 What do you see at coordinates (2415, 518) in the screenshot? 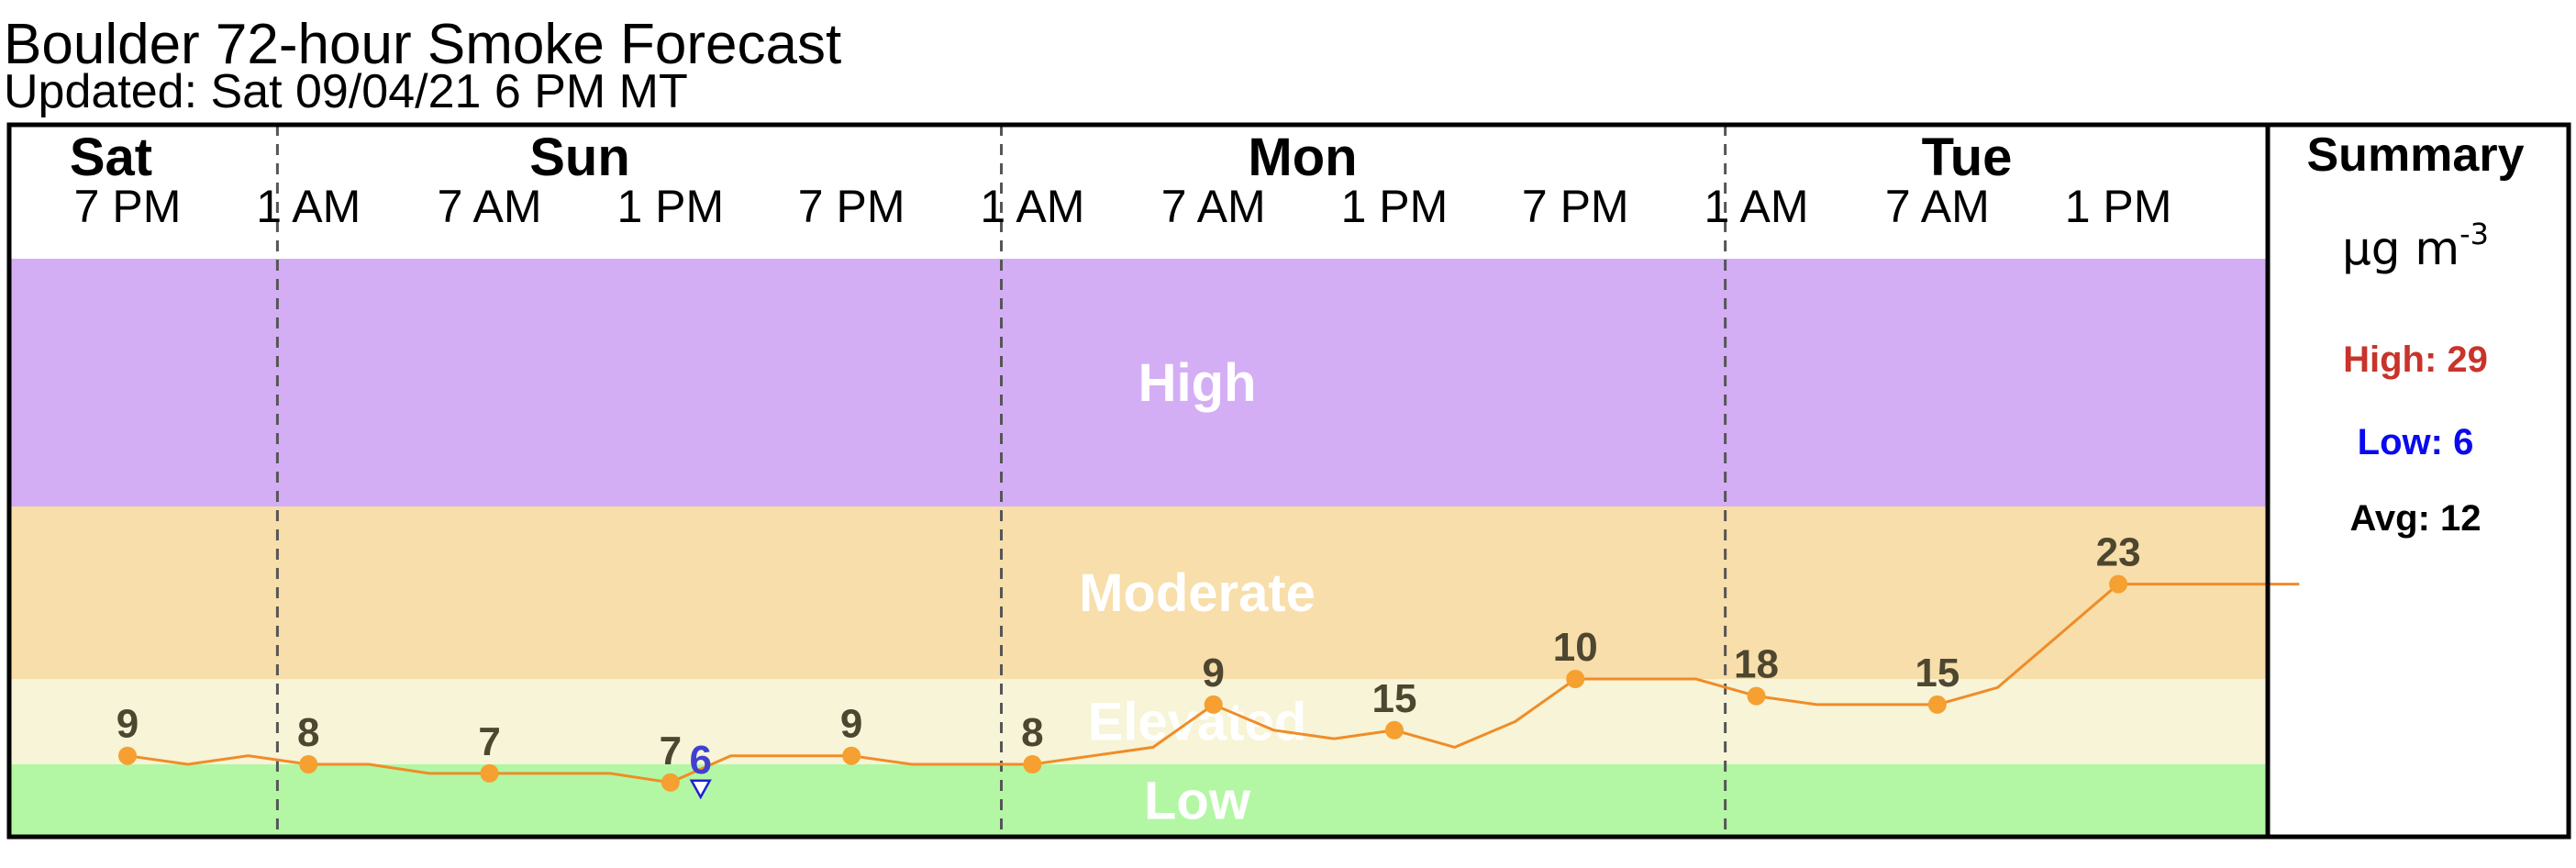
I see `summary-avg: Avg: 12` at bounding box center [2415, 518].